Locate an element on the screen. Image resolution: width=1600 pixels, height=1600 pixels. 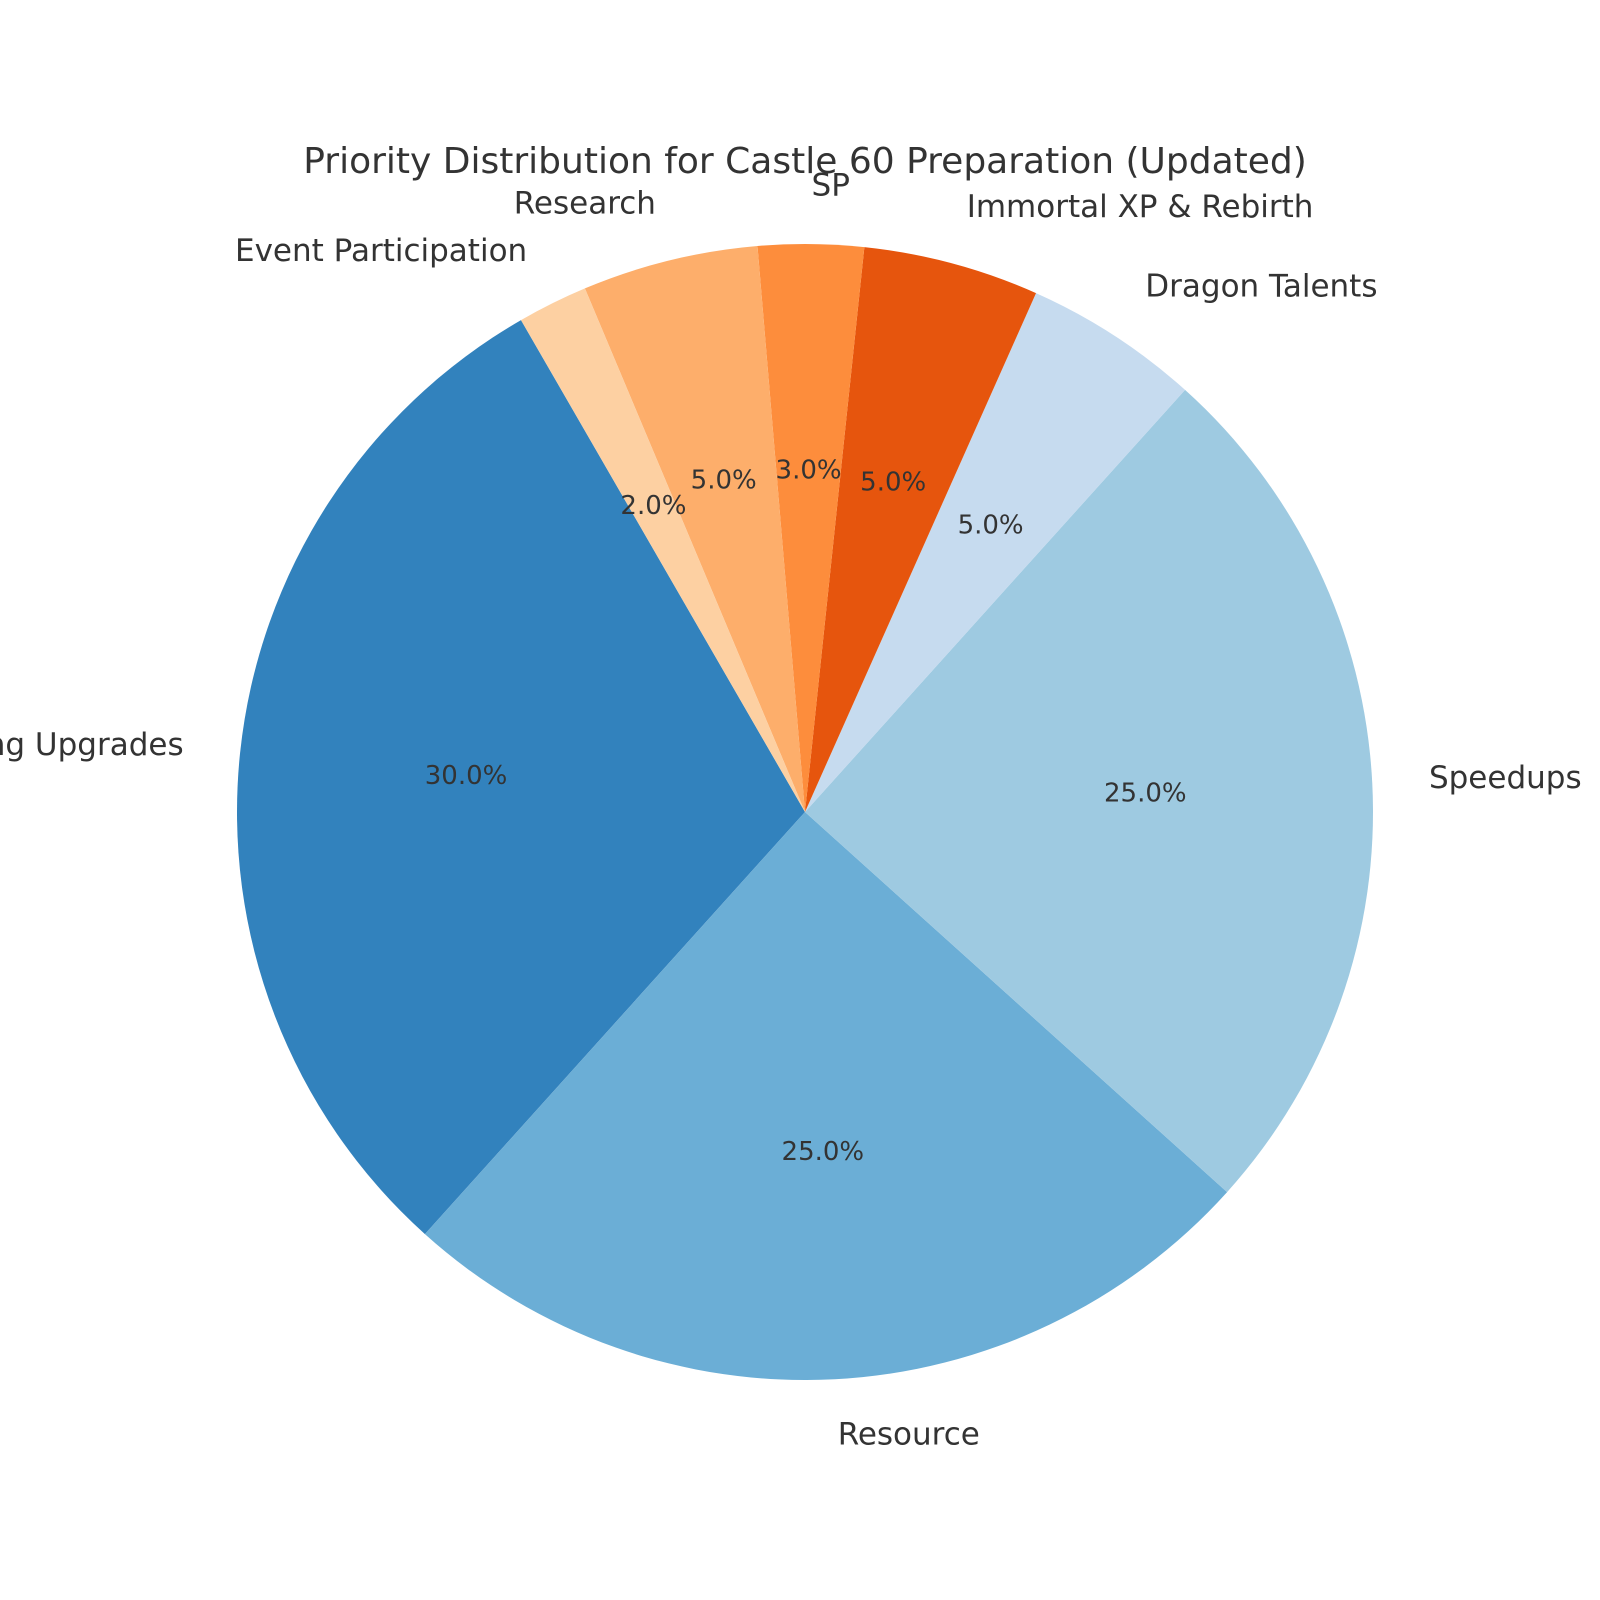
category-label-sp: SP is located at coordinates (831, 186).